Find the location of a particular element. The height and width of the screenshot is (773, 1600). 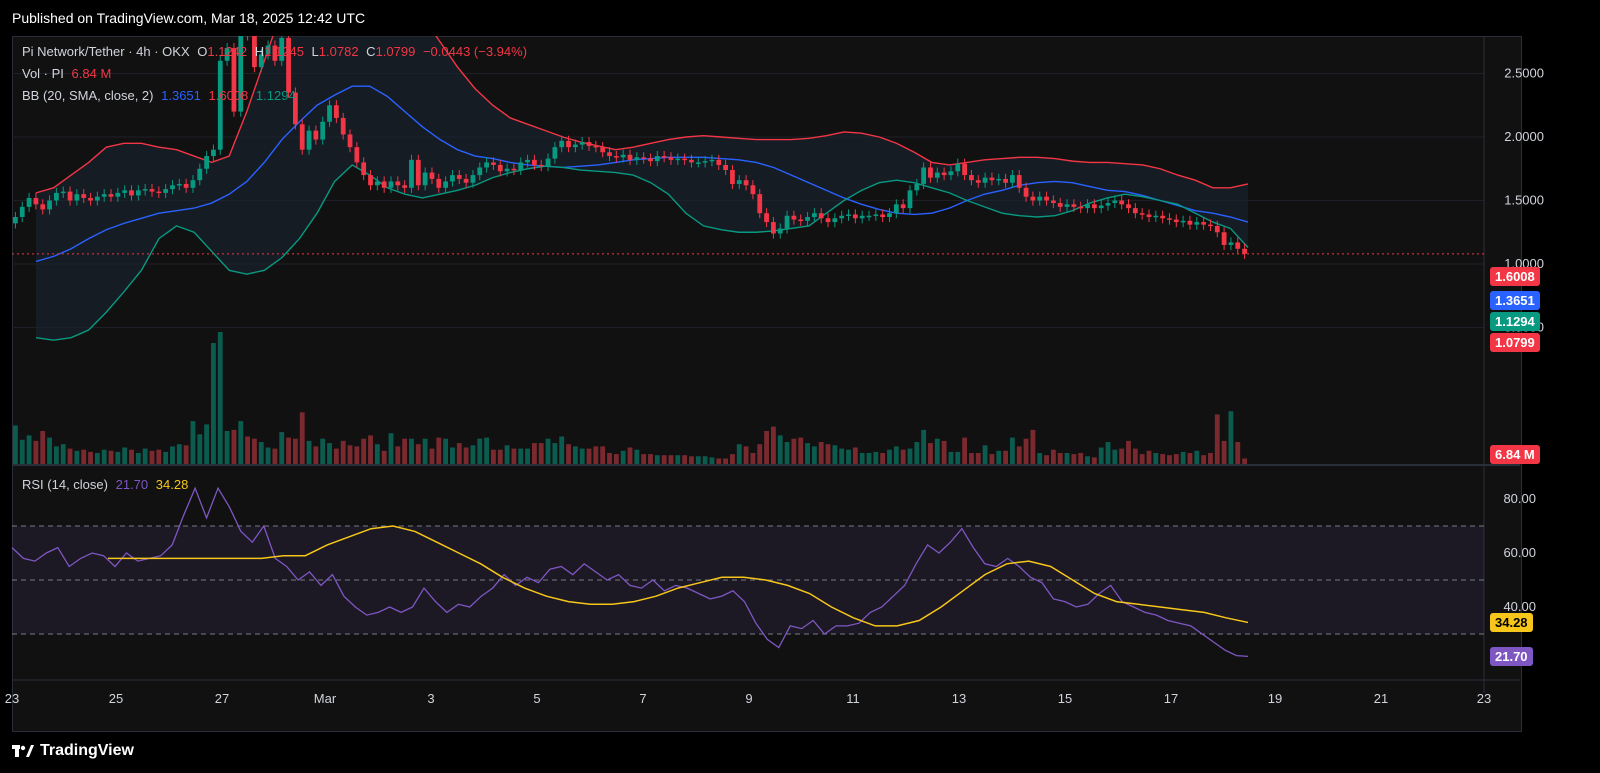

tradingview-logo: TradingView is located at coordinates (73, 751).